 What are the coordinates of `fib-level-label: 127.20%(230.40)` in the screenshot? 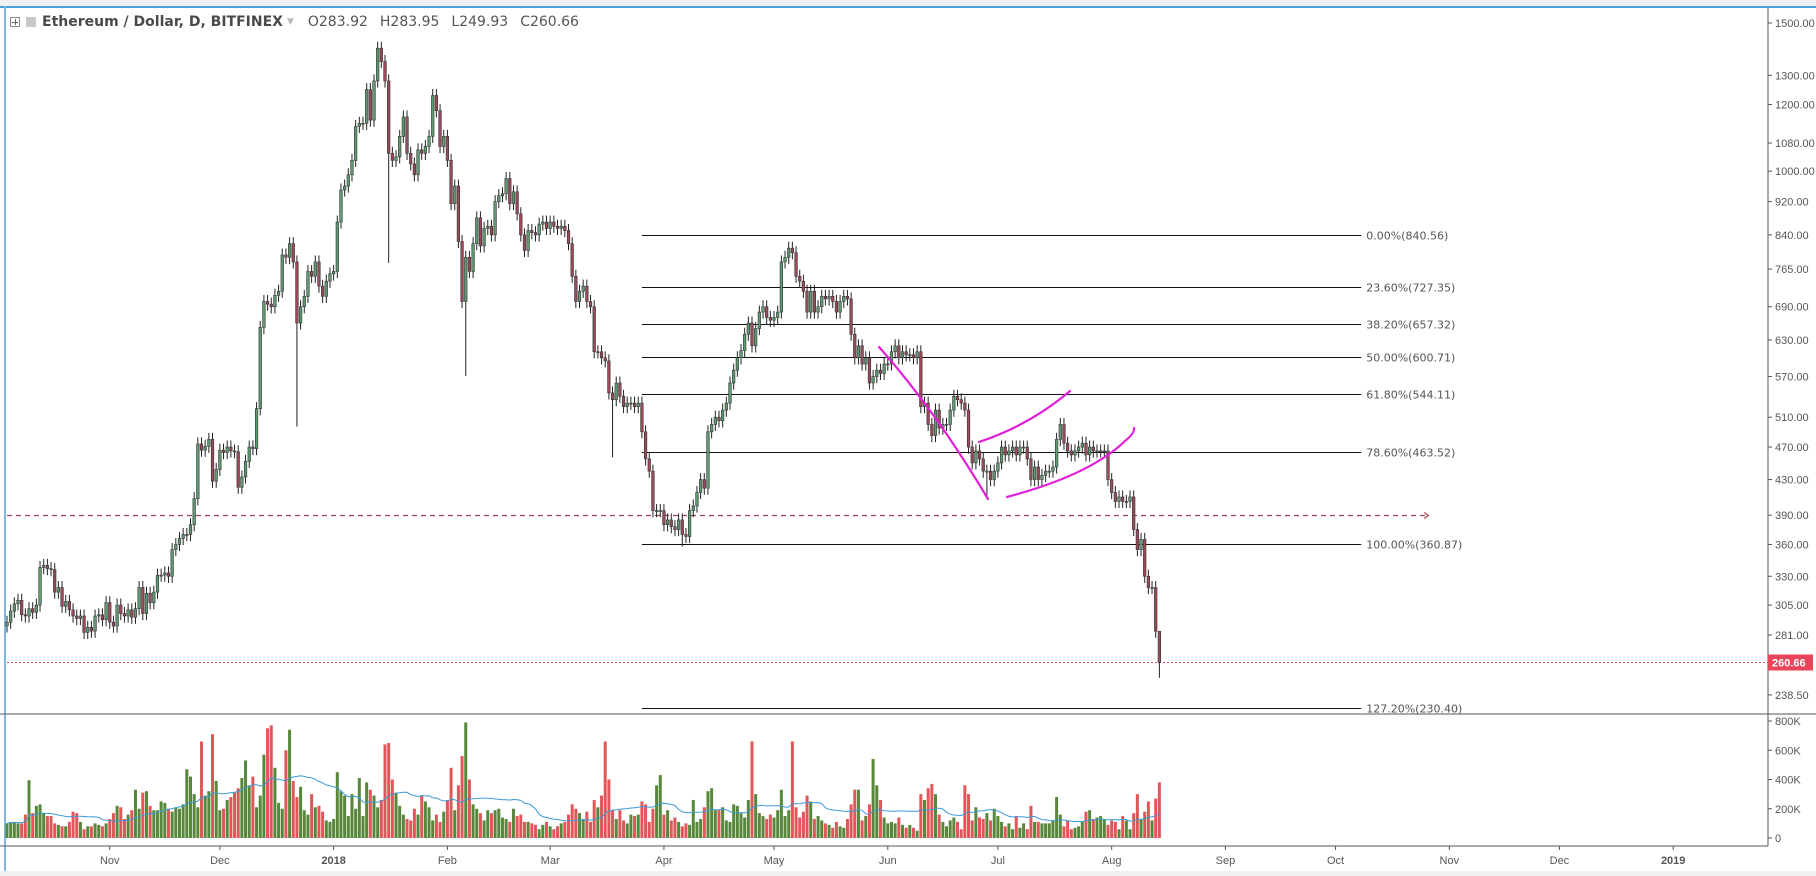 It's located at (1414, 709).